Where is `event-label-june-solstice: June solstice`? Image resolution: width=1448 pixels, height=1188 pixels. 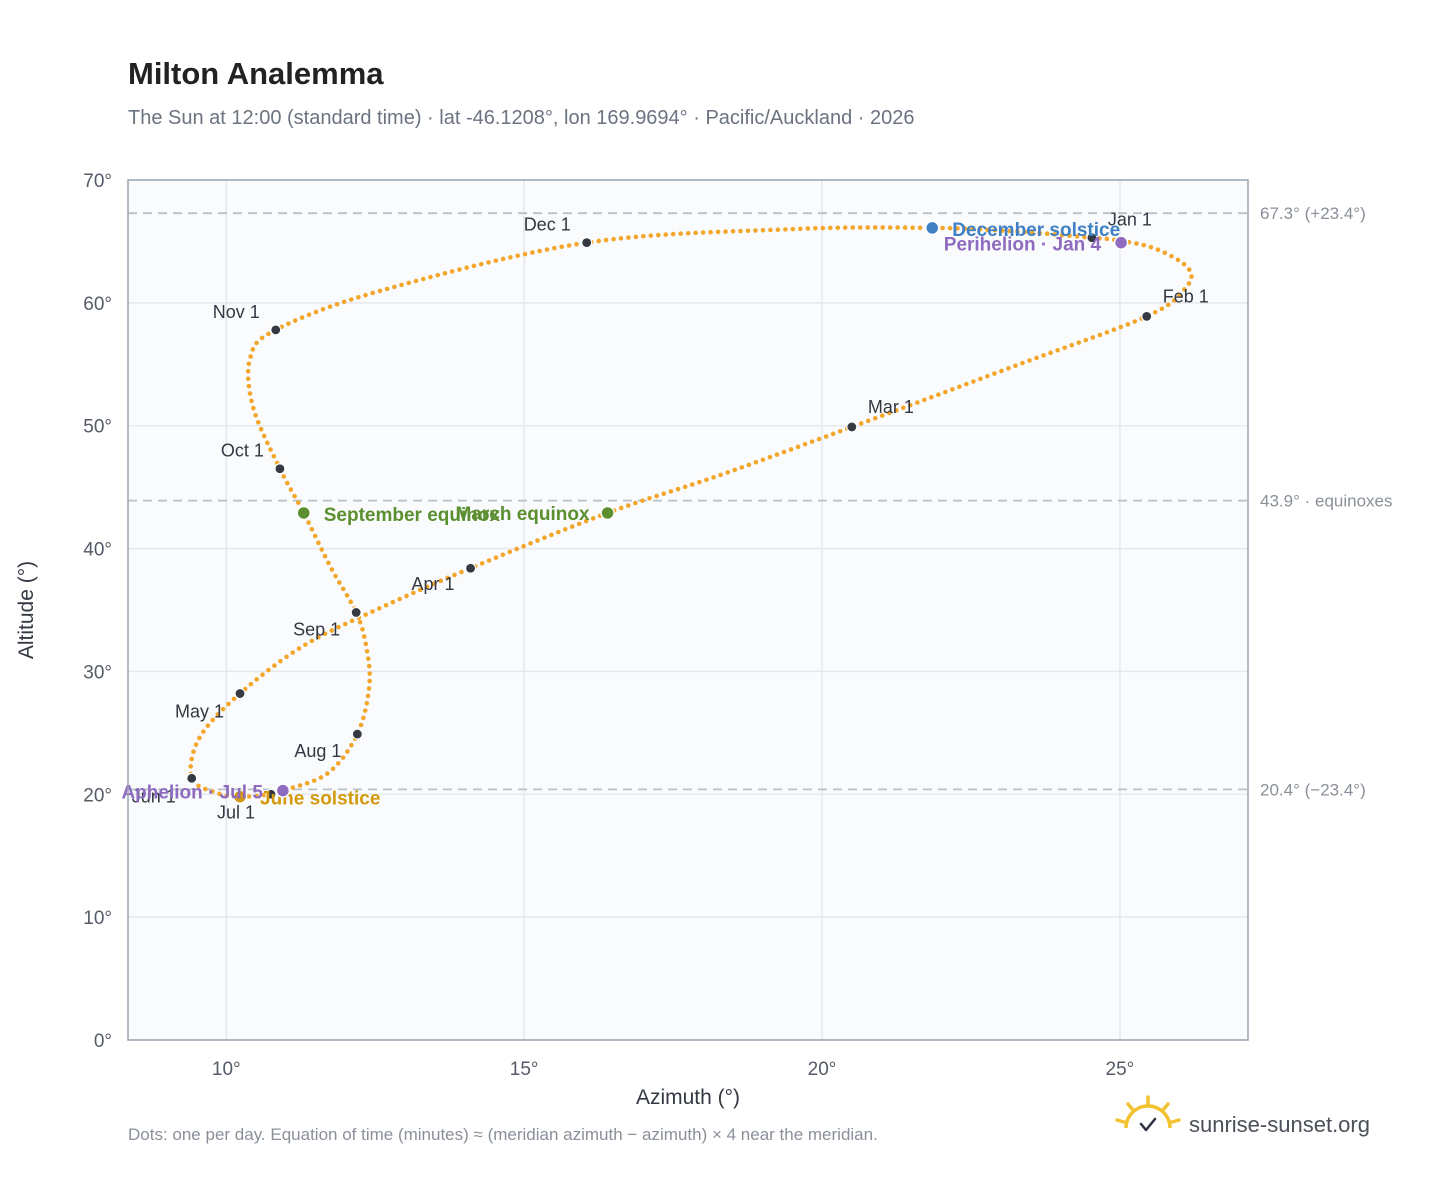
event-label-june-solstice: June solstice is located at coordinates (320, 799).